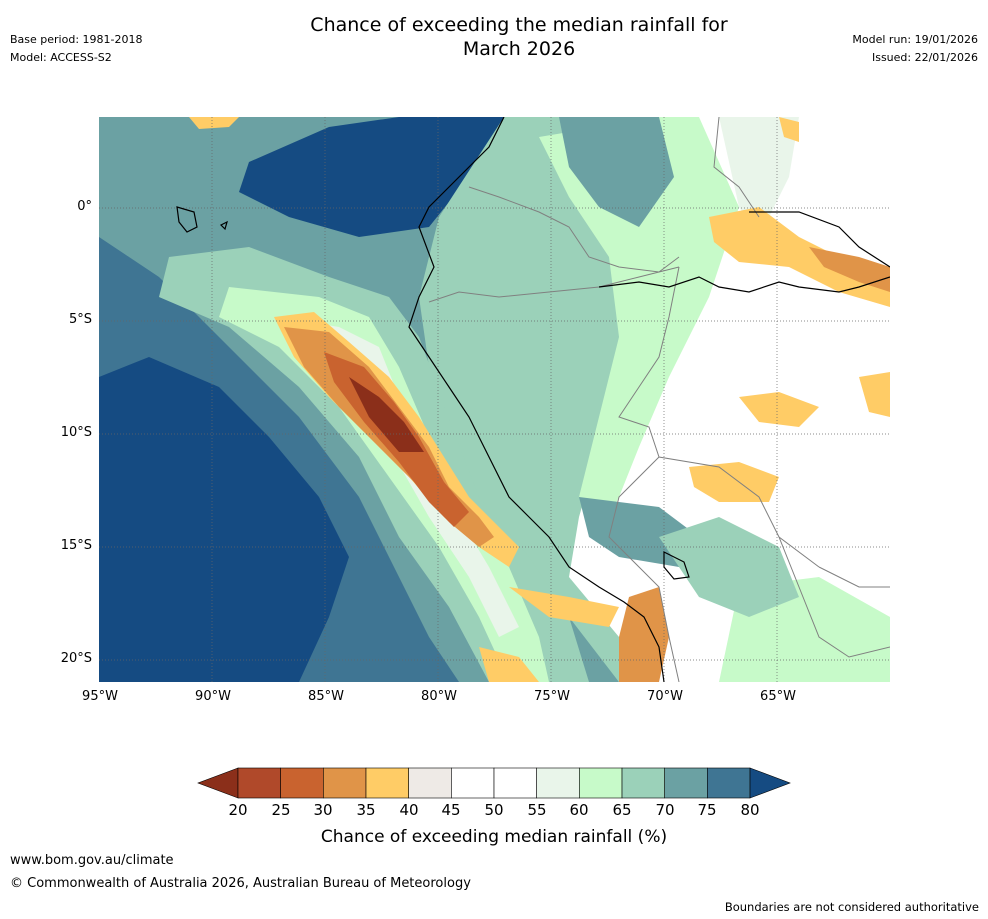 The width and height of the screenshot is (988, 919). I want to click on band-80-plus, so click(224, 519).